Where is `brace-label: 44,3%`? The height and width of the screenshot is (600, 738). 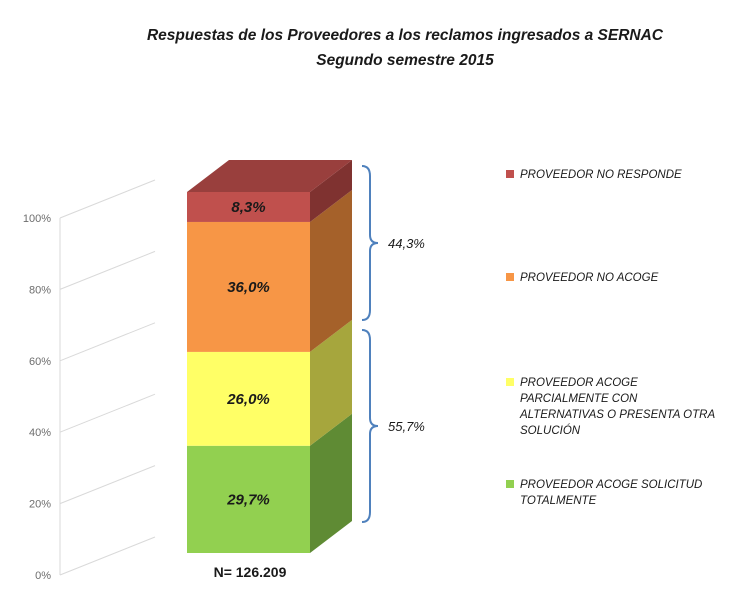
brace-label: 44,3% is located at coordinates (406, 243).